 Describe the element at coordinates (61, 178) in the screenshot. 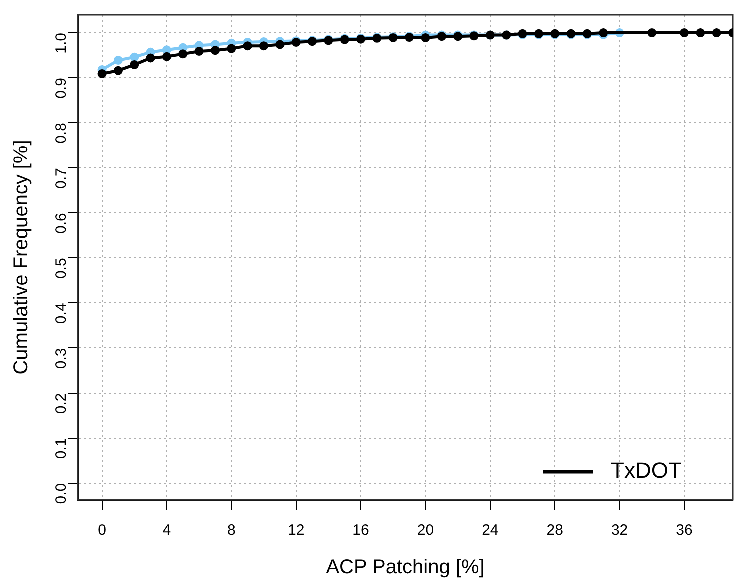

I see `y-tick-label: 0.7` at that location.